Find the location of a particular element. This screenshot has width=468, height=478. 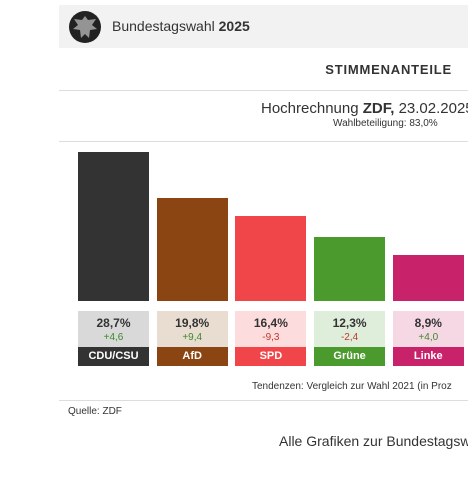

subtitle-prefix: Hochrechnung is located at coordinates (312, 108).